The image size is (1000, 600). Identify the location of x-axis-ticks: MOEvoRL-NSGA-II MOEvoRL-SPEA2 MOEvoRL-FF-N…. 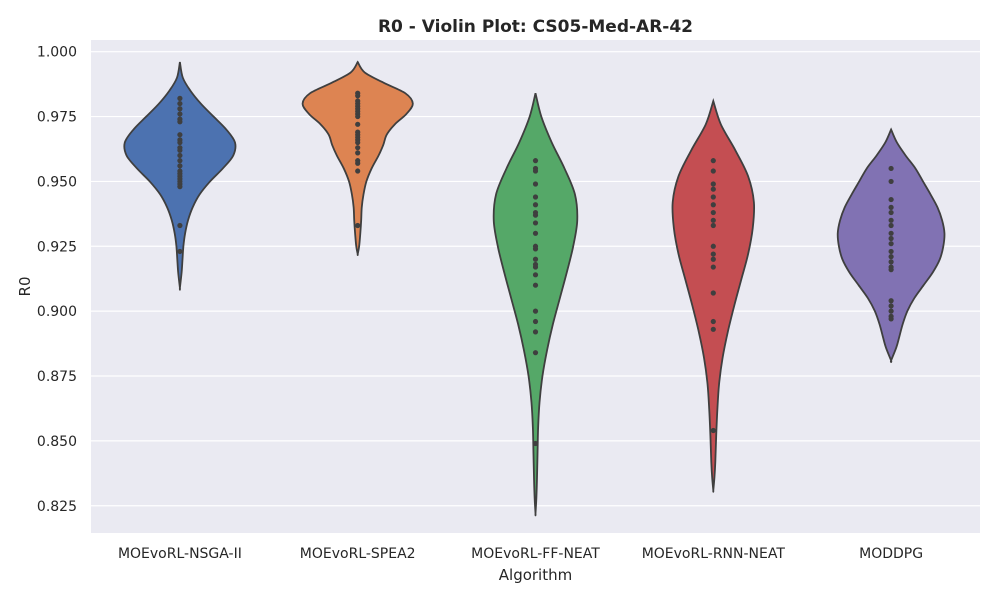
(520, 554).